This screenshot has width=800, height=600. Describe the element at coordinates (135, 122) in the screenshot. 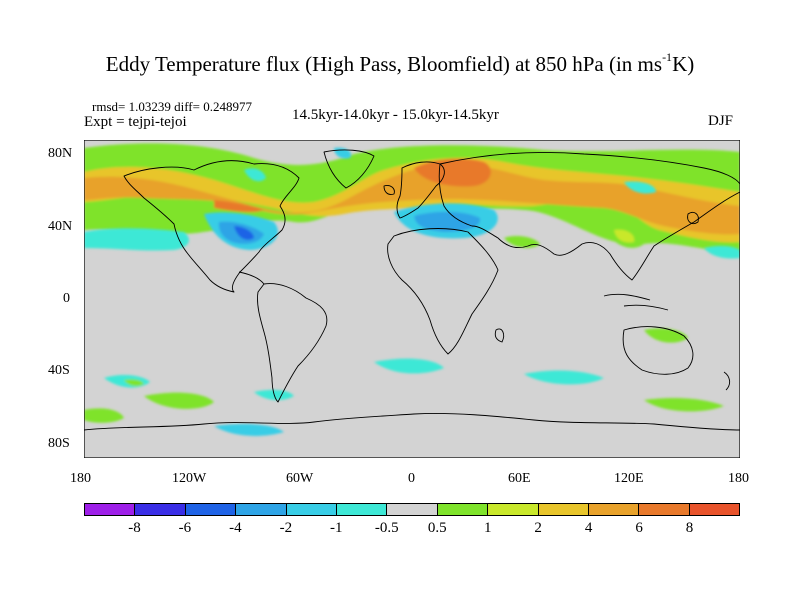

I see `experiment-label: Expt = tejpi-tejoi` at that location.